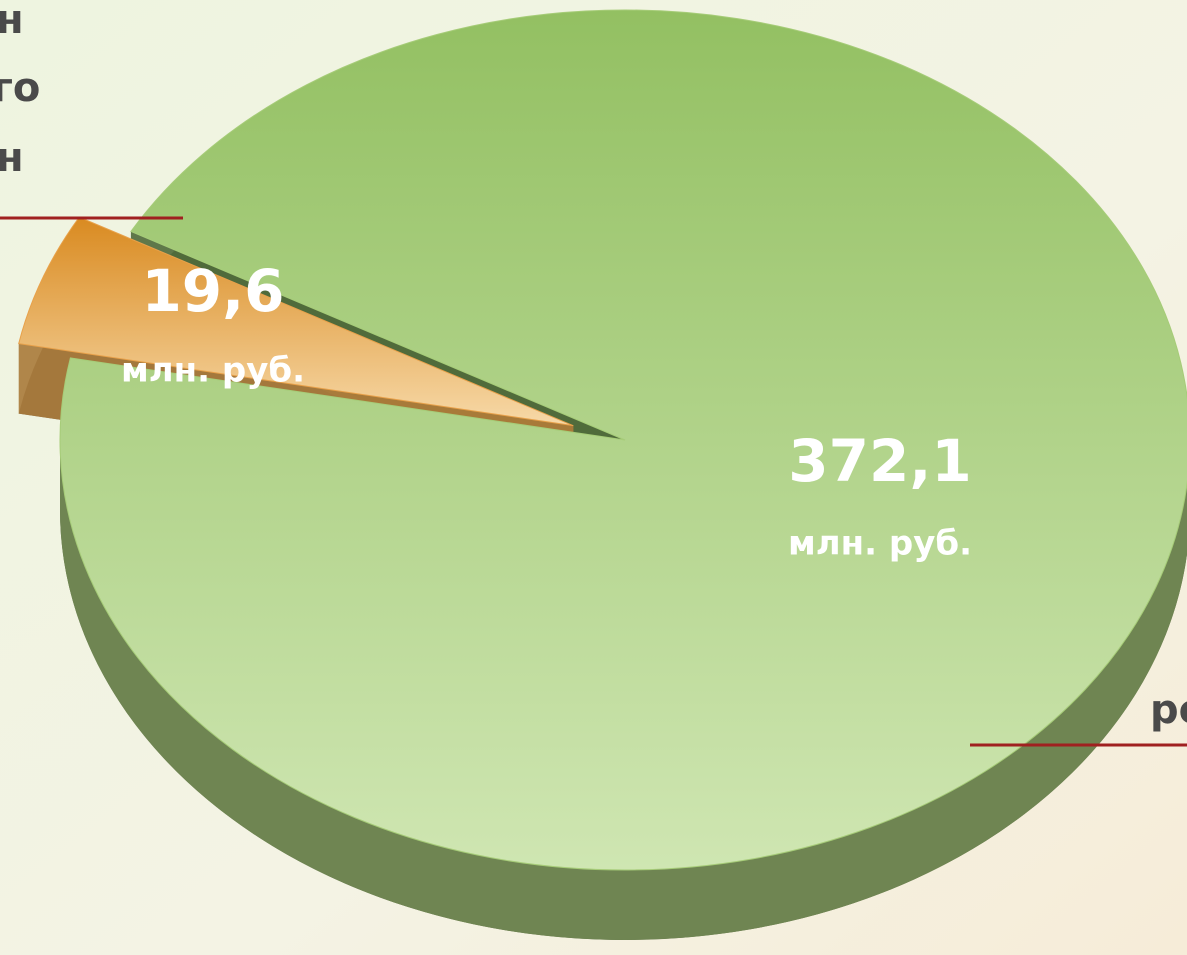 Image resolution: width=1187 pixels, height=955 pixels. Describe the element at coordinates (879, 461) in the screenshot. I see `data-label: 372,1` at that location.